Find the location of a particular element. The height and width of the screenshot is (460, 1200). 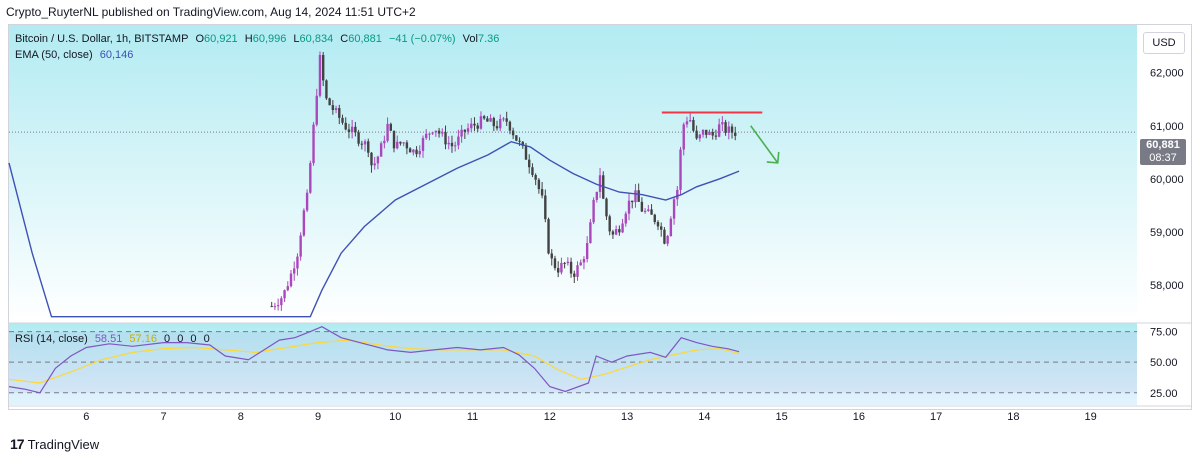

rsi-line is located at coordinates (374, 360).